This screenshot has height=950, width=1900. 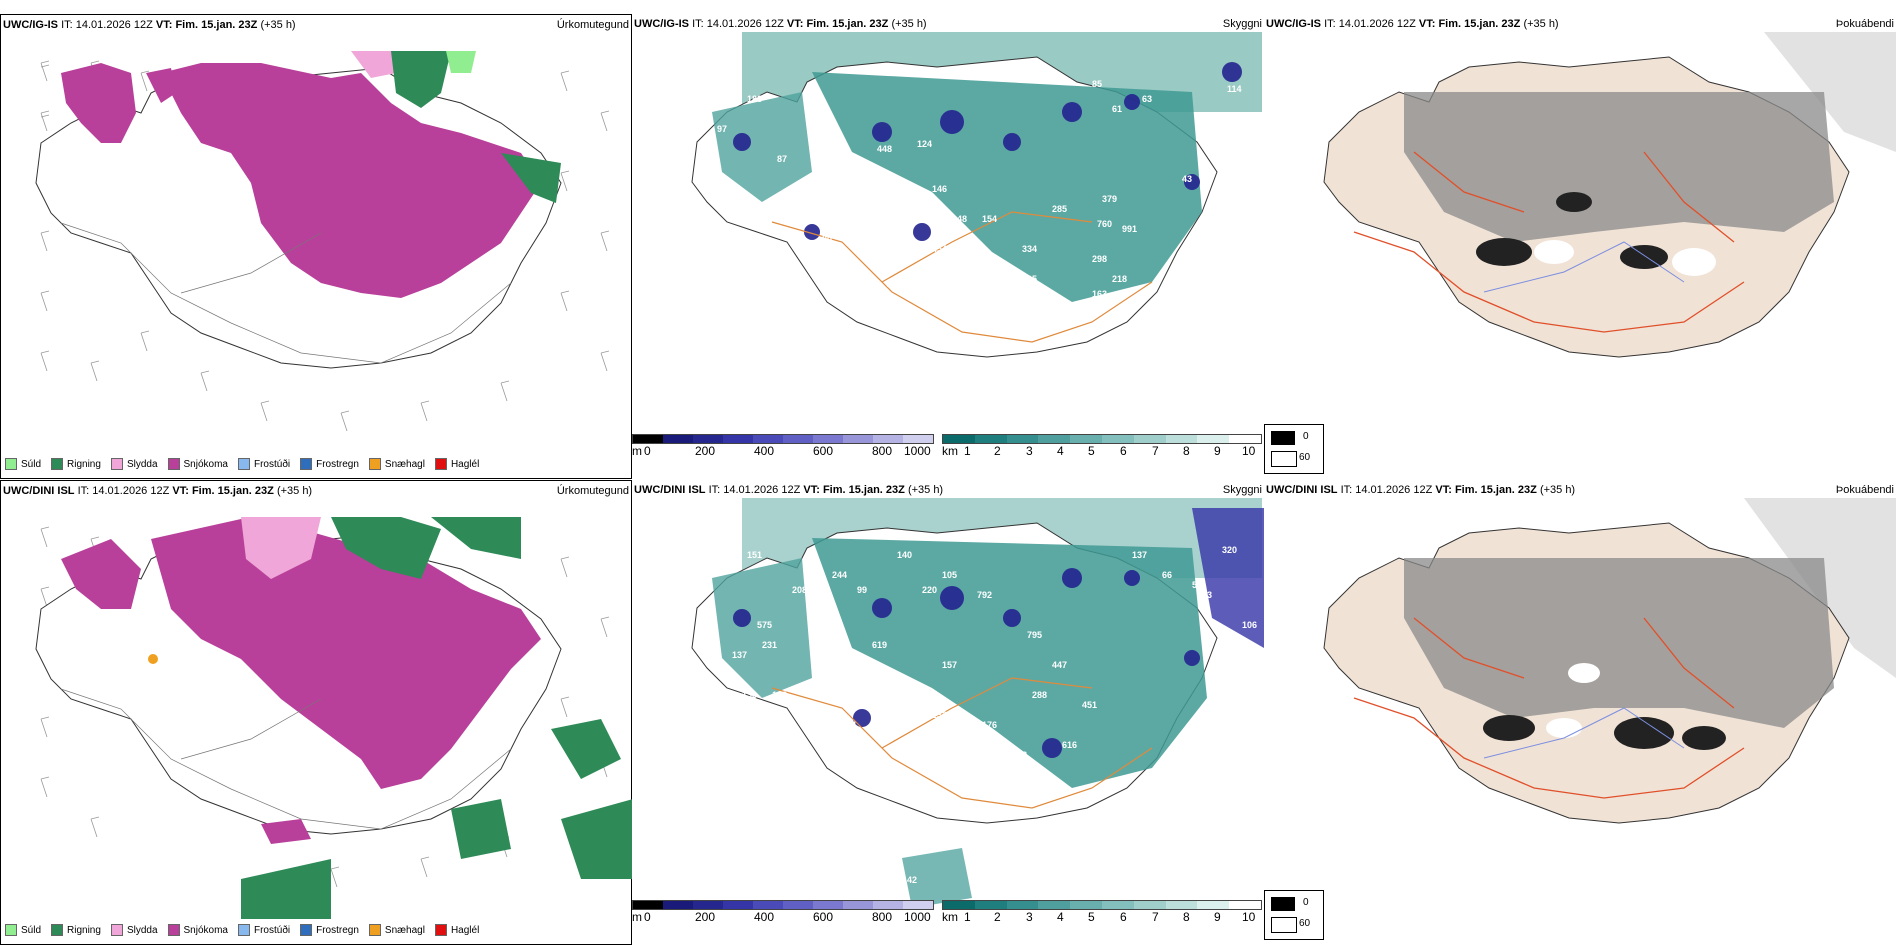 What do you see at coordinates (1119, 279) in the screenshot?
I see `vis-label: 218` at bounding box center [1119, 279].